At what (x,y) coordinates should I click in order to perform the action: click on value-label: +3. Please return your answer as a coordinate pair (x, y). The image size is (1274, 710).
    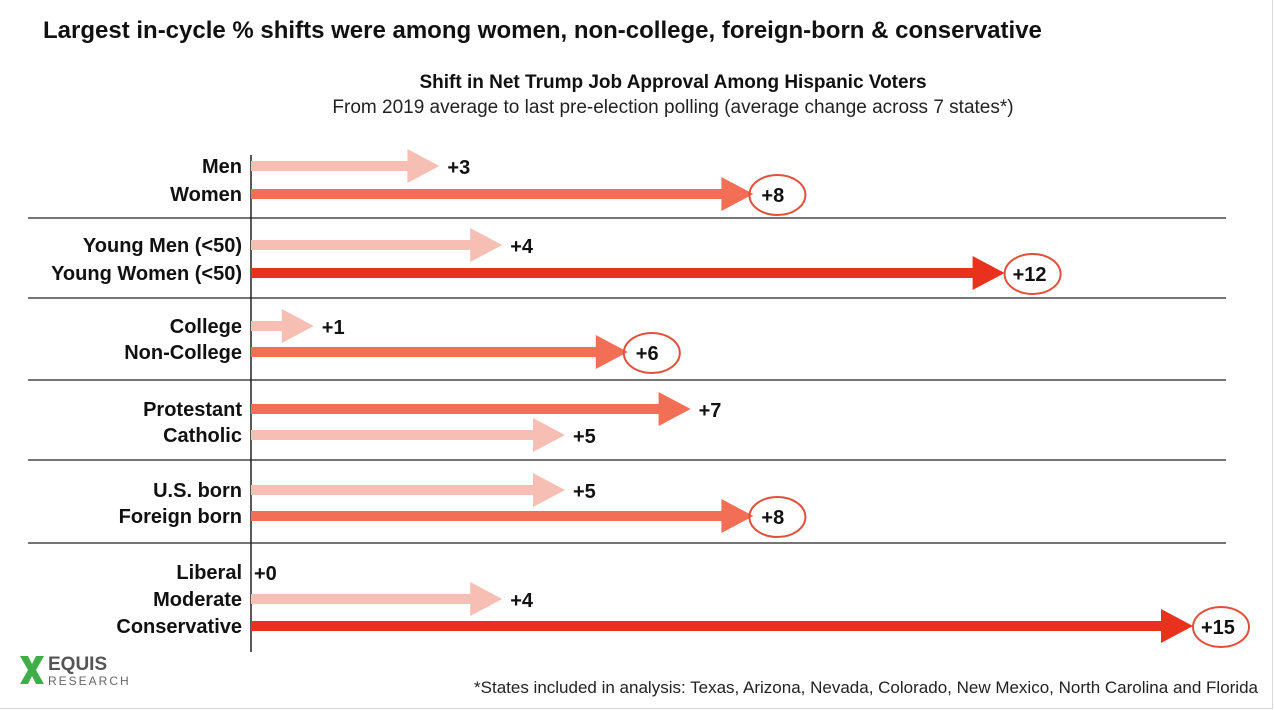
    Looking at the image, I should click on (458, 168).